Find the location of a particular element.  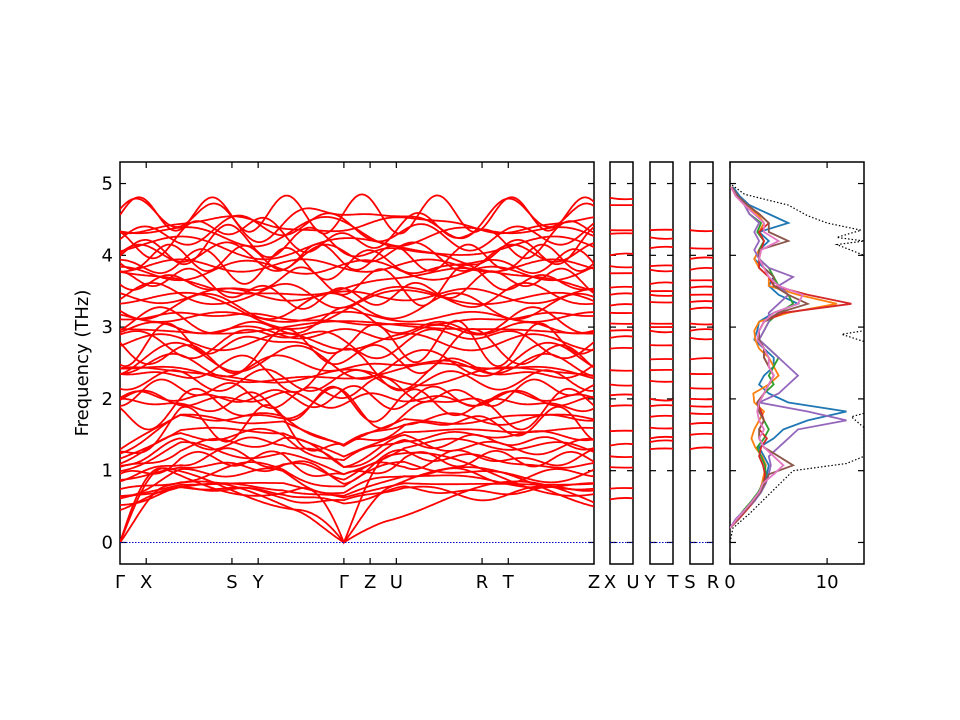

total-dos-curve is located at coordinates (797, 363).